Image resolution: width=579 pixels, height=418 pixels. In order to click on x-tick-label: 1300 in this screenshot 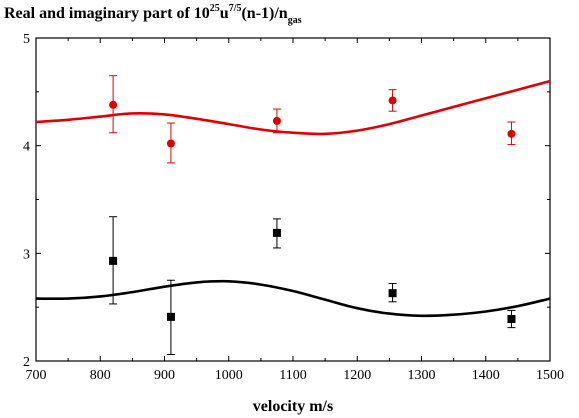, I will do `click(422, 375)`.